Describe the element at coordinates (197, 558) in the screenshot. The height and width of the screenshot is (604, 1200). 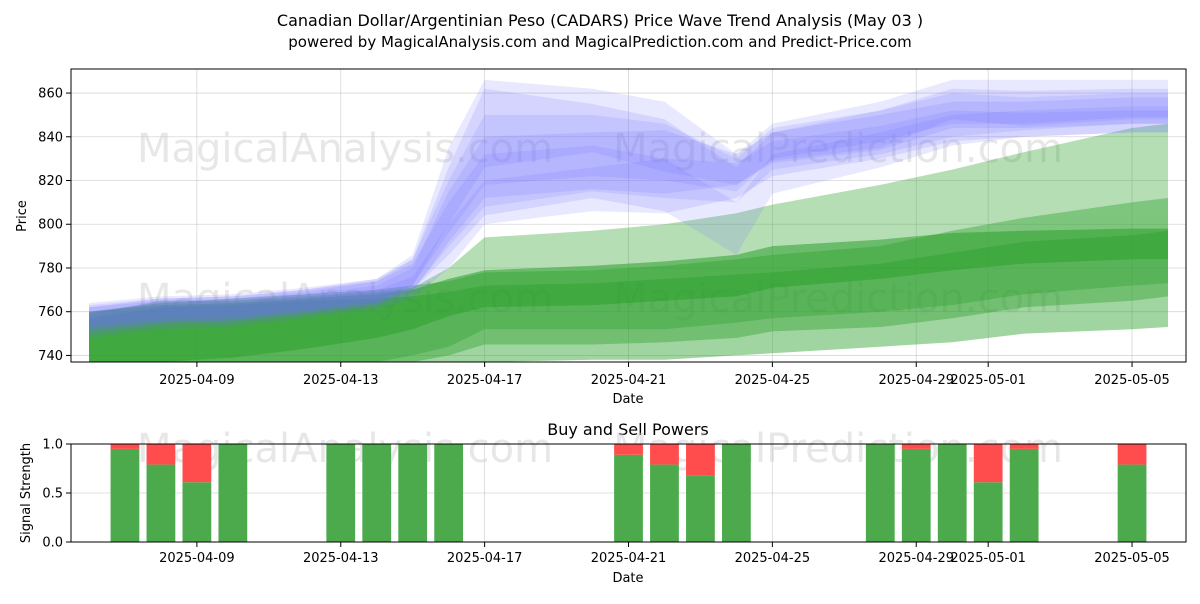
I see `signal-x-tick-label: 2025-04-09` at that location.